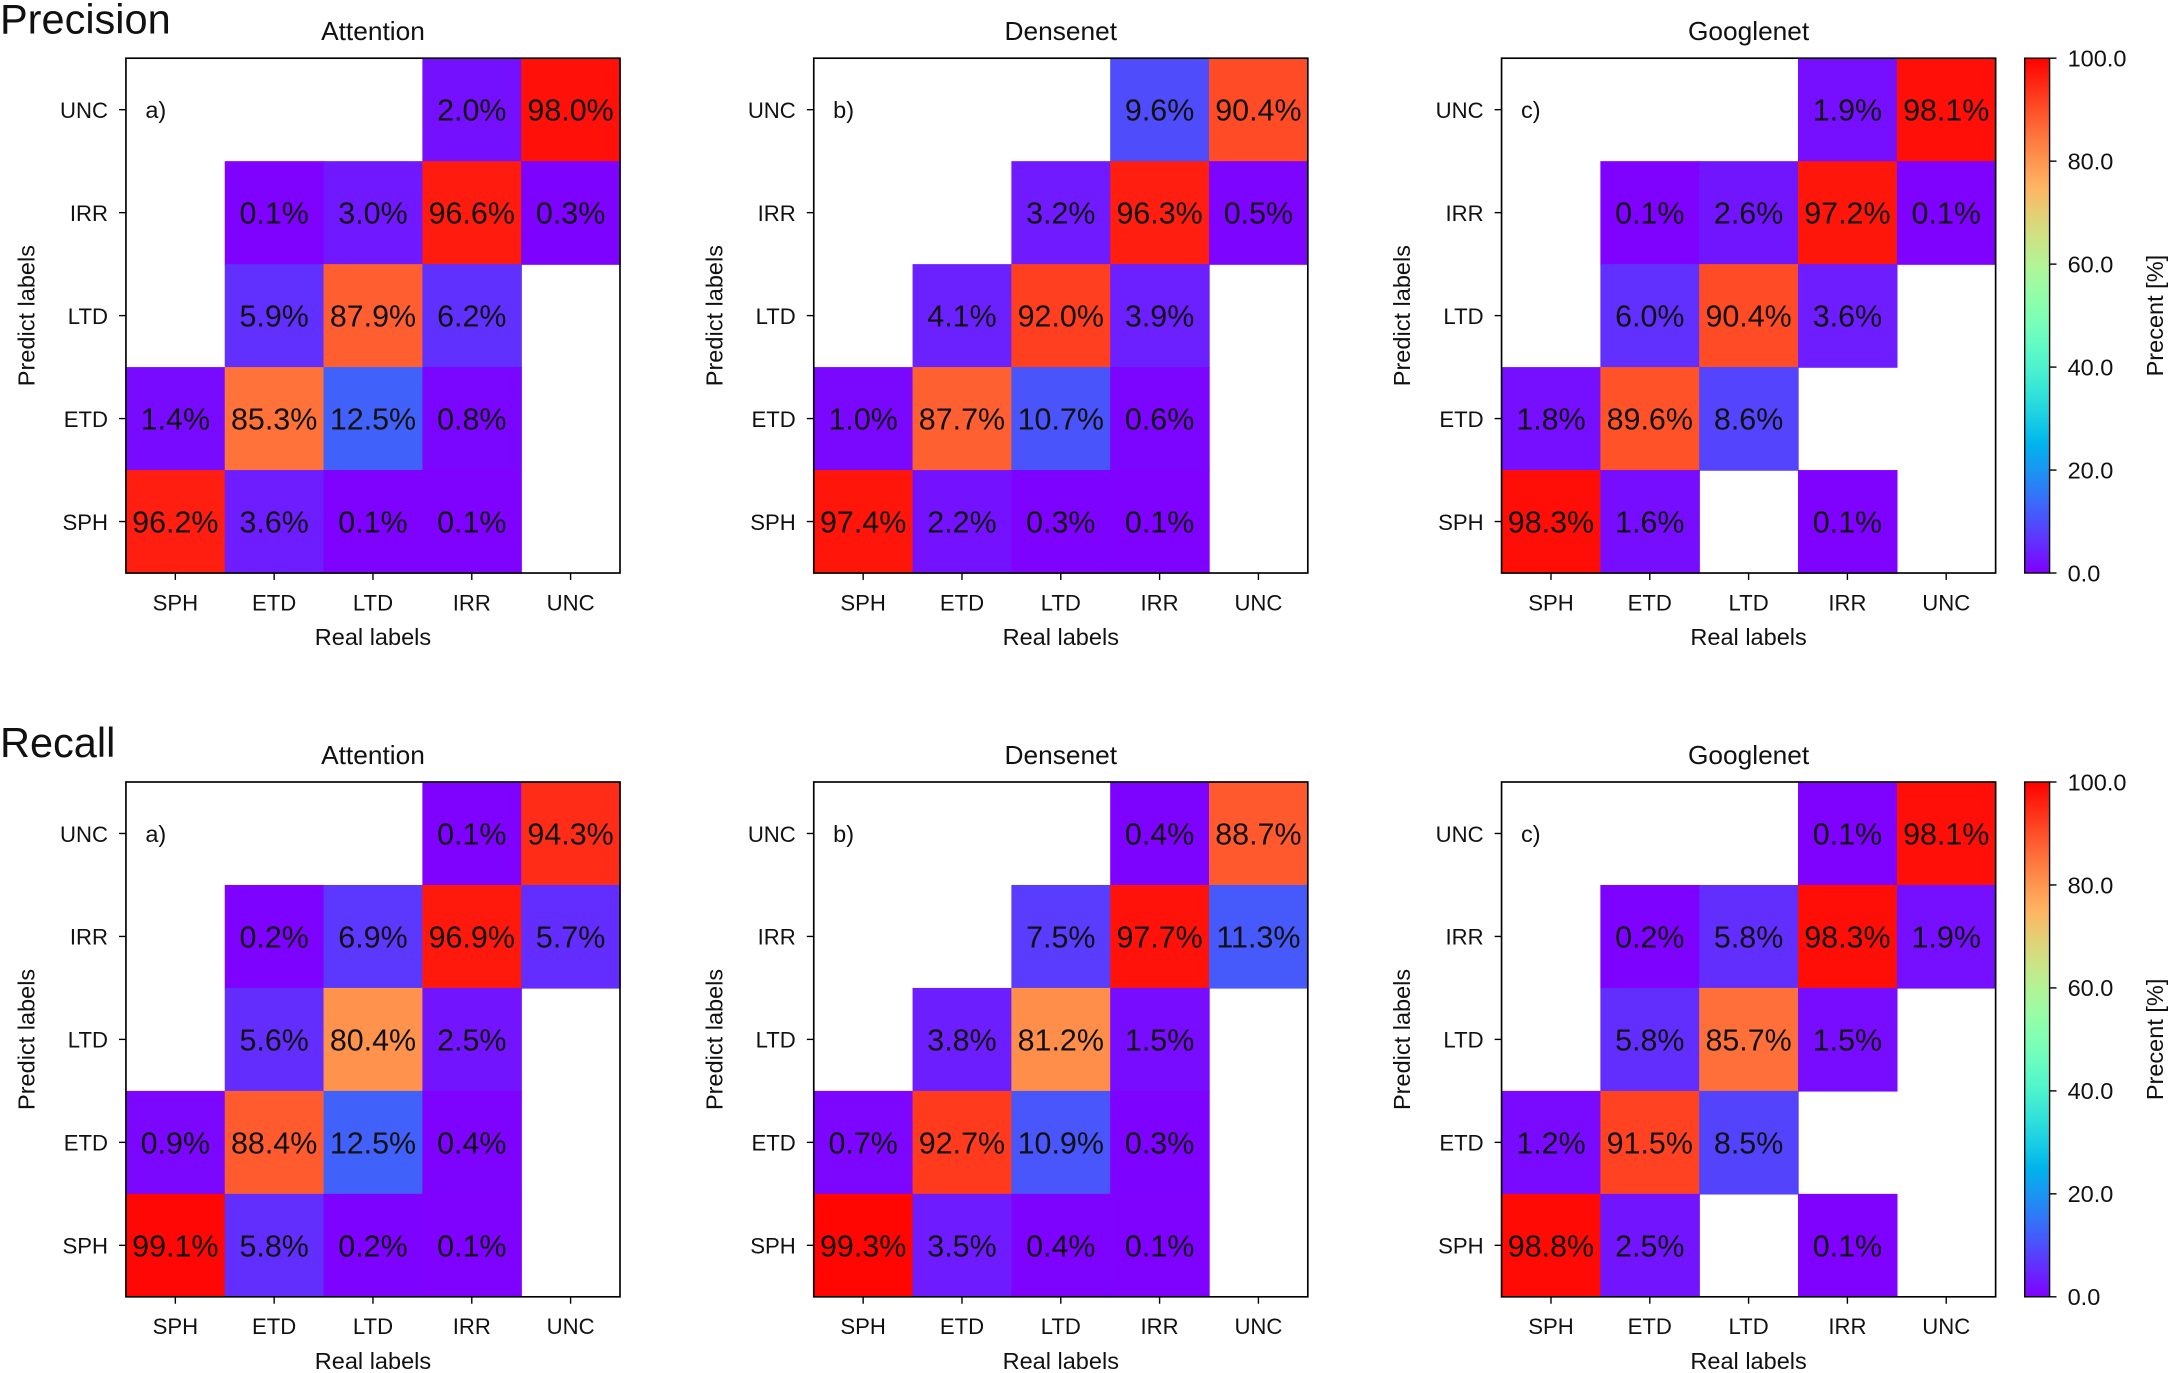 The width and height of the screenshot is (2170, 1373). I want to click on cell-value-label: 3.6%, so click(273, 523).